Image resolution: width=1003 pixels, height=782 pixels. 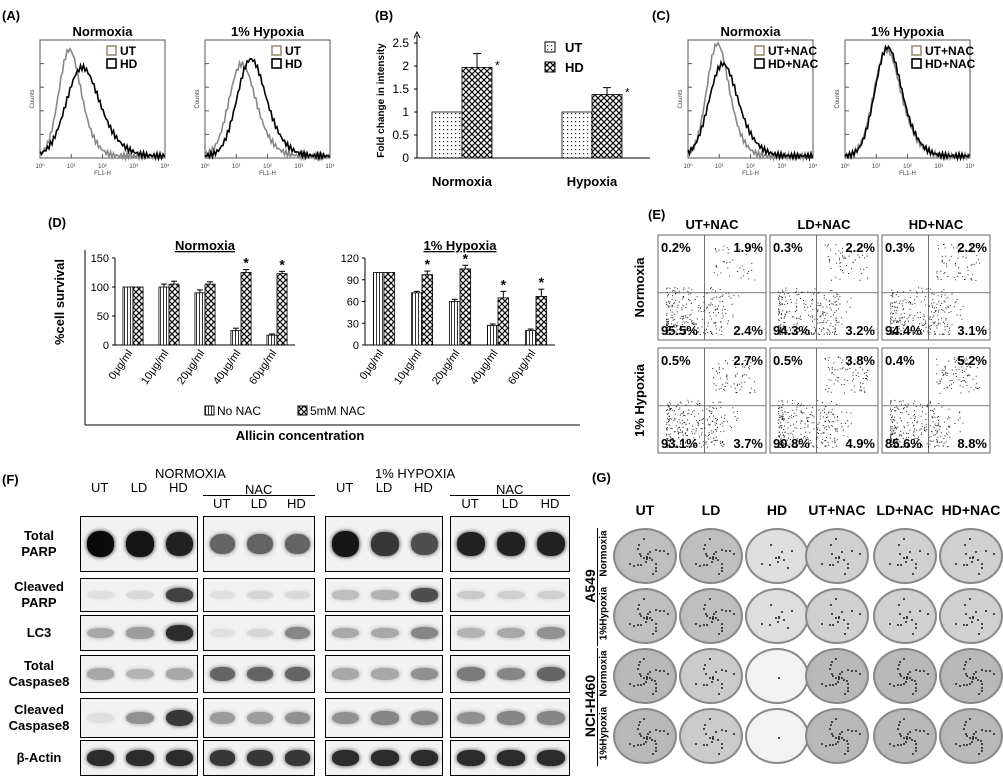 I want to click on panel-d-label: (D), so click(x=57, y=222).